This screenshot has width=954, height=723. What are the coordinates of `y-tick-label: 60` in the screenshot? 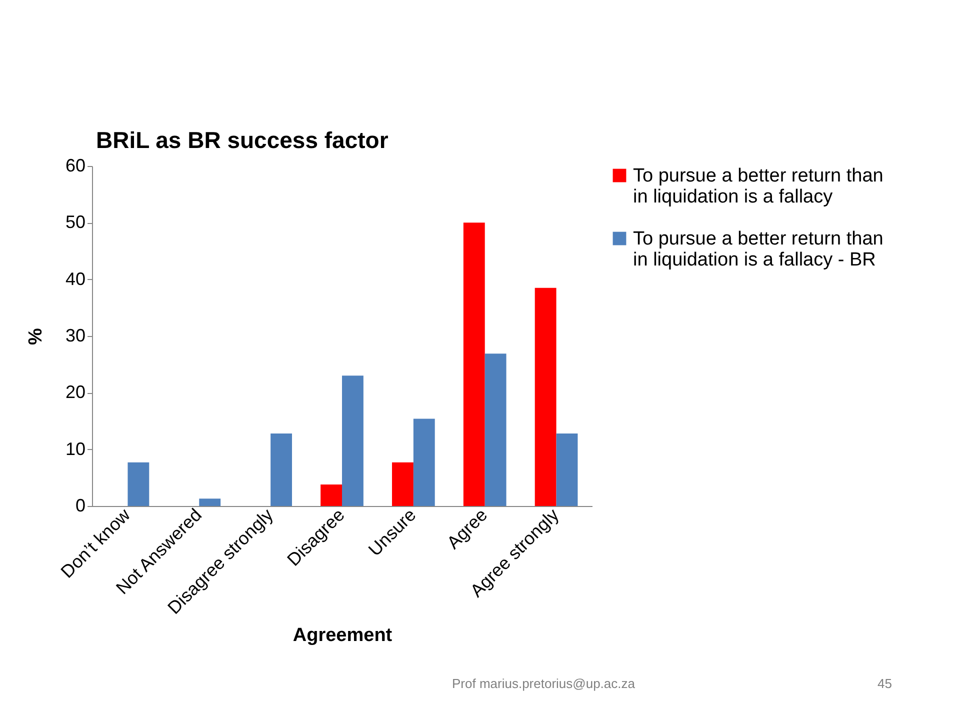 It's located at (75, 166).